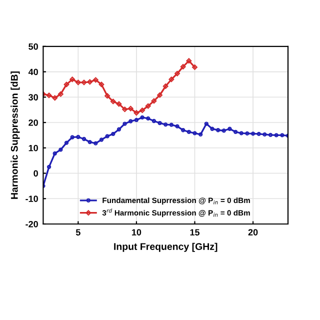 The width and height of the screenshot is (320, 320). Describe the element at coordinates (120, 87) in the screenshot. I see `line-series` at that location.